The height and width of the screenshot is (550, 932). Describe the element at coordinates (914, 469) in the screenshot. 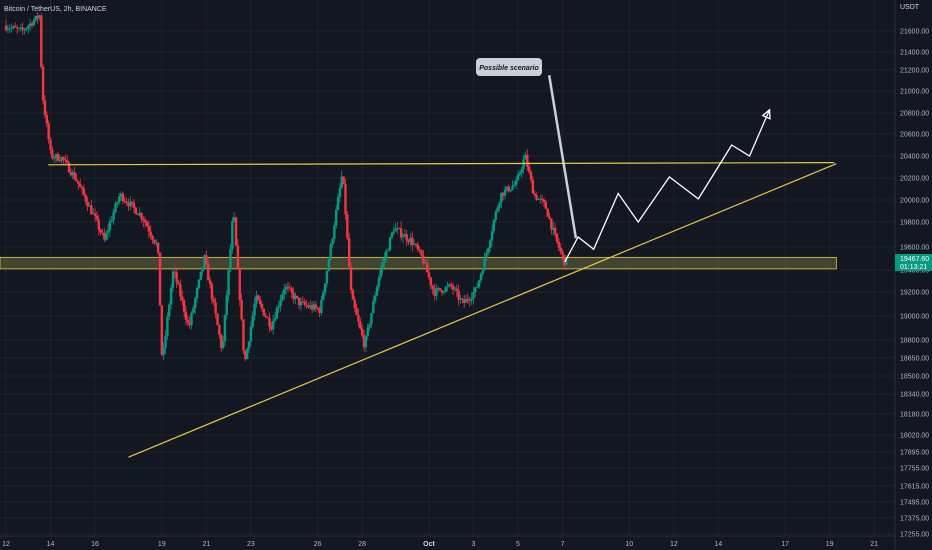

I see `price-tick-label: 17755.00` at that location.